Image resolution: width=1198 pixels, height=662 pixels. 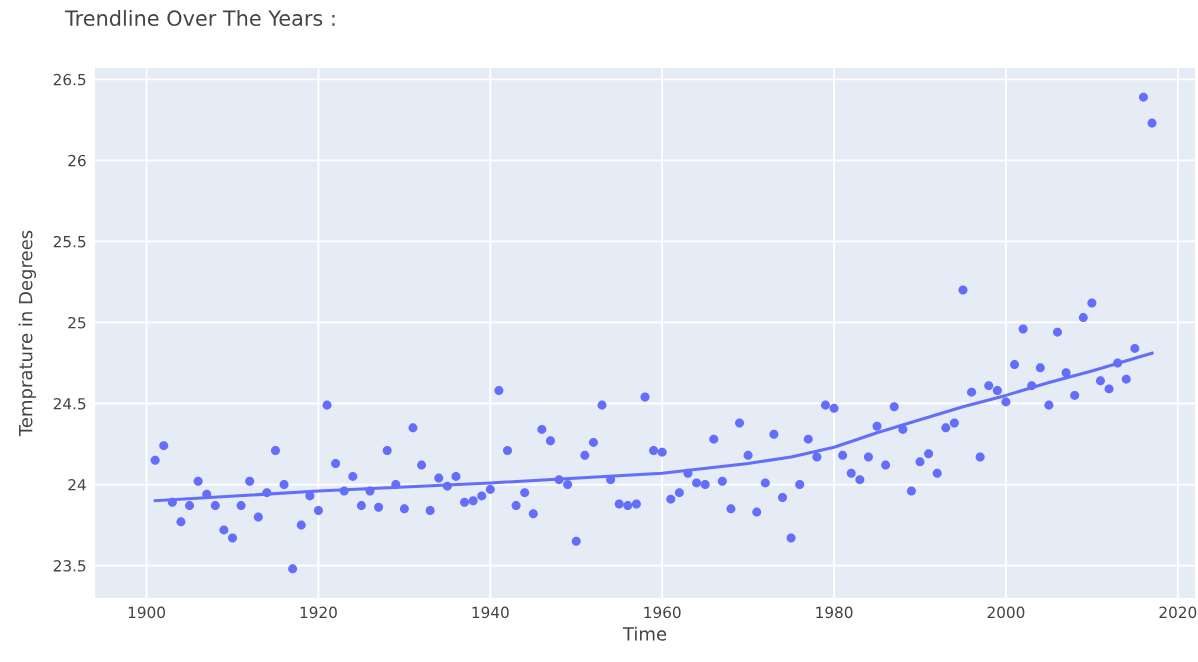 What do you see at coordinates (69, 403) in the screenshot?
I see `y-tick-label: 24.5` at bounding box center [69, 403].